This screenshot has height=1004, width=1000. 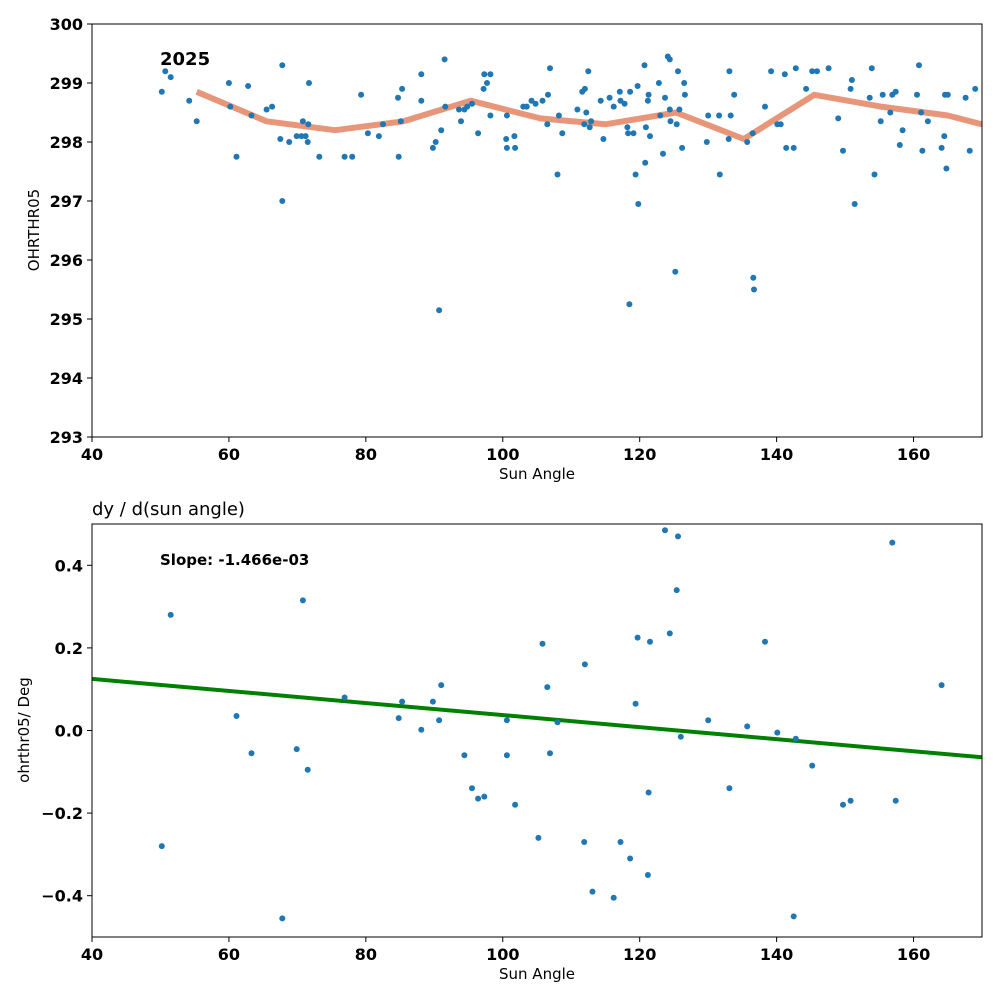 I want to click on top-y-tick-label: 293, so click(x=66, y=437).